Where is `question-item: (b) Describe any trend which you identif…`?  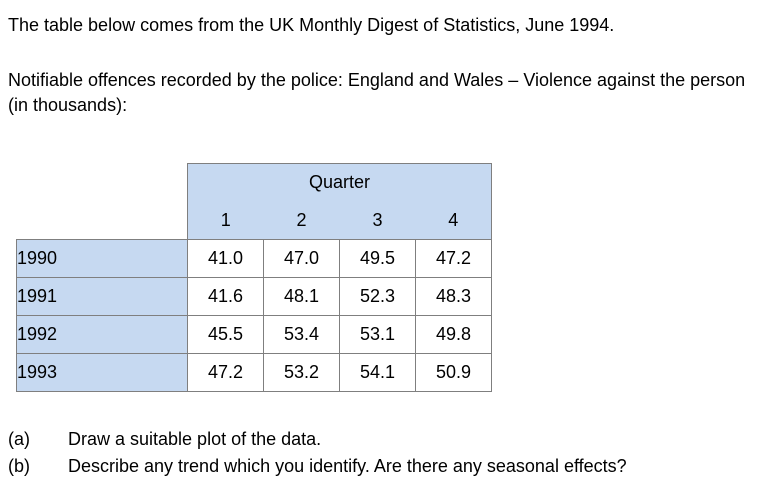
question-item: (b) Describe any trend which you identif… is located at coordinates (317, 466).